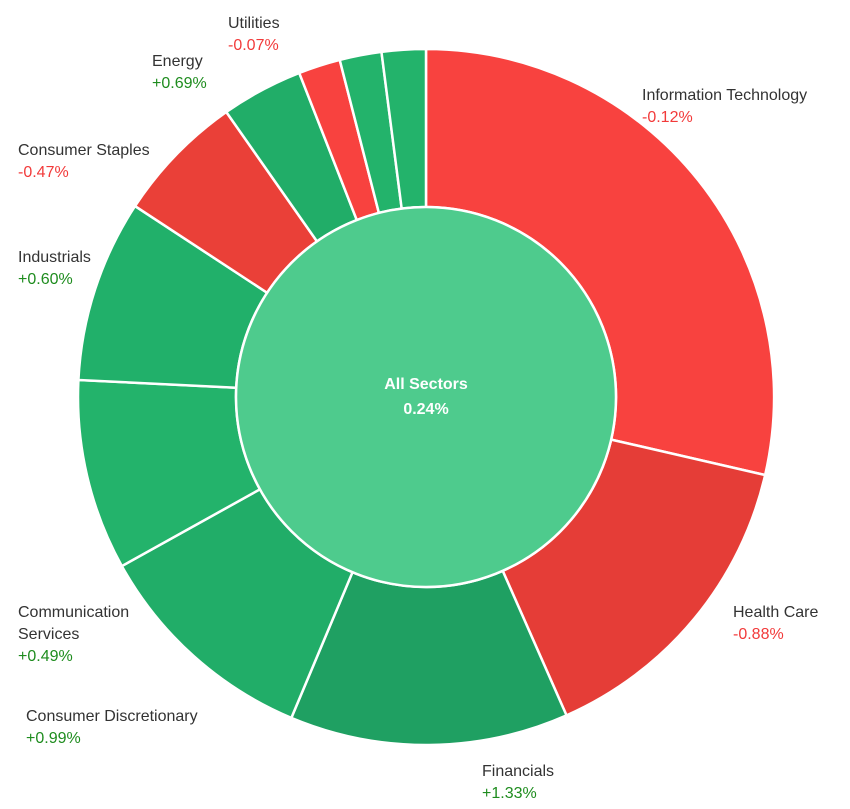 The width and height of the screenshot is (850, 809). What do you see at coordinates (758, 634) in the screenshot?
I see `label-value-health-care: -0.88%` at bounding box center [758, 634].